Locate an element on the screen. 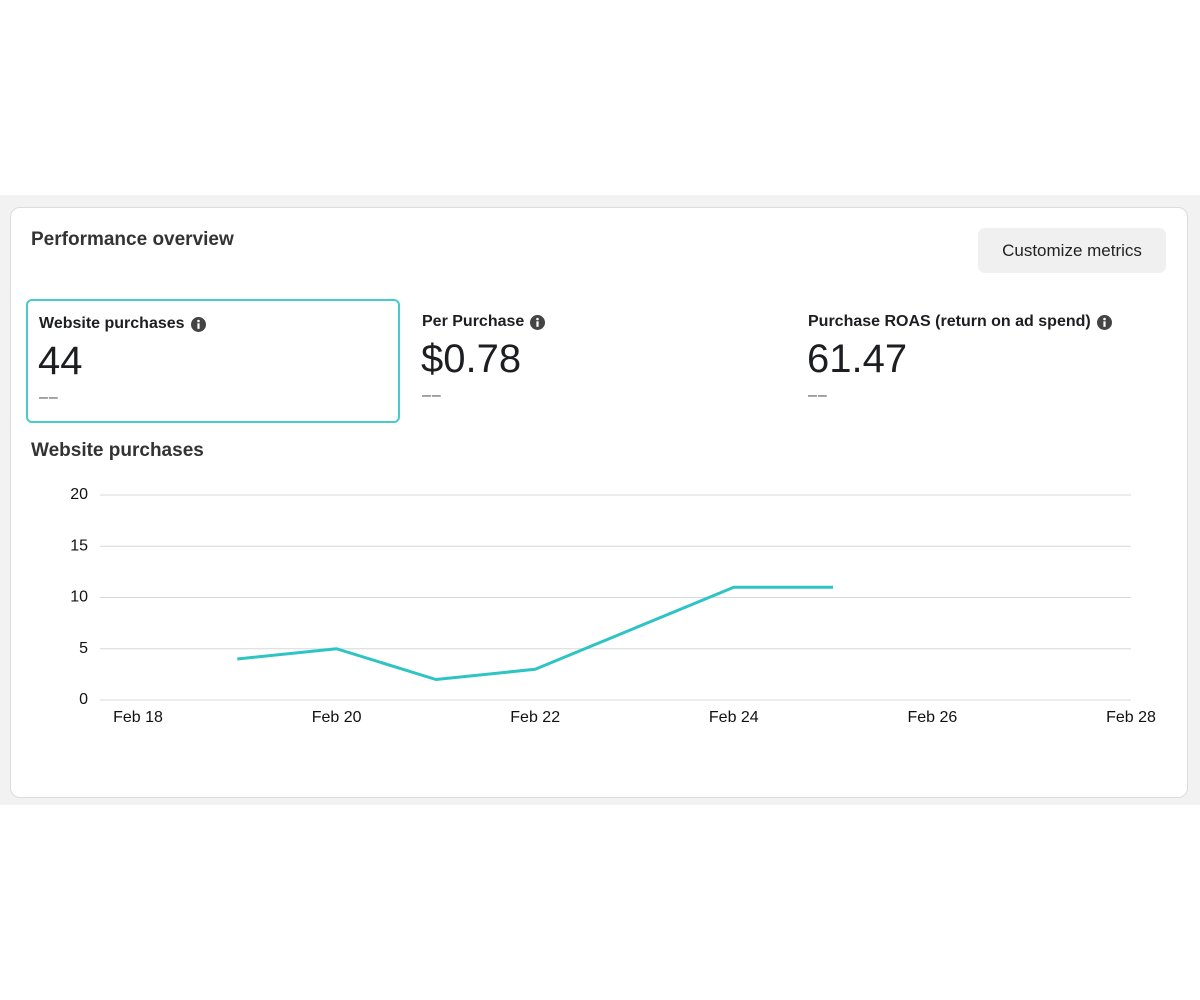  y-tick-label: 10 is located at coordinates (79, 597).